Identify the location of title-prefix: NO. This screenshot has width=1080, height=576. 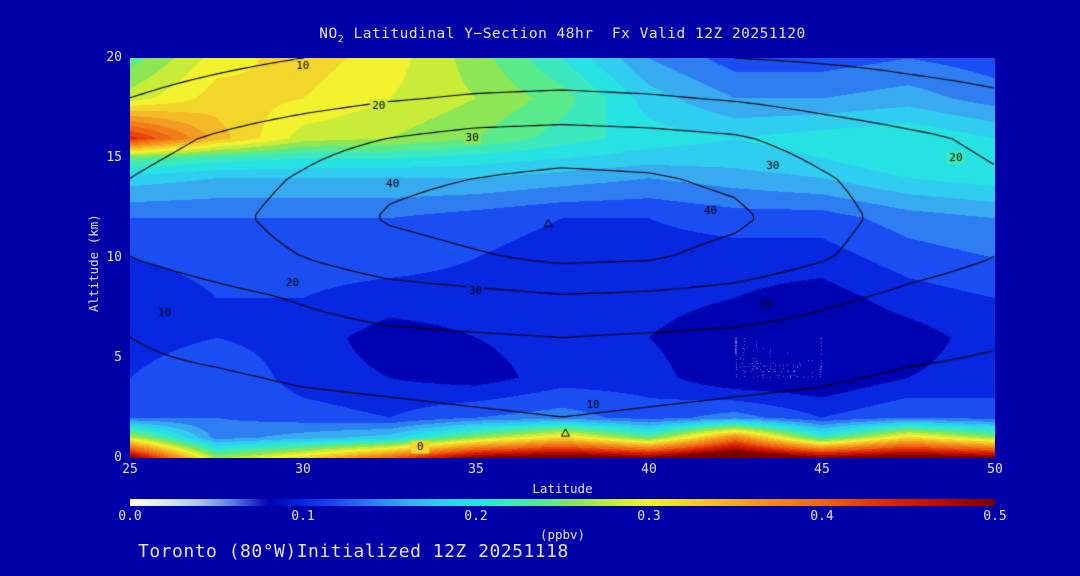
(328, 34).